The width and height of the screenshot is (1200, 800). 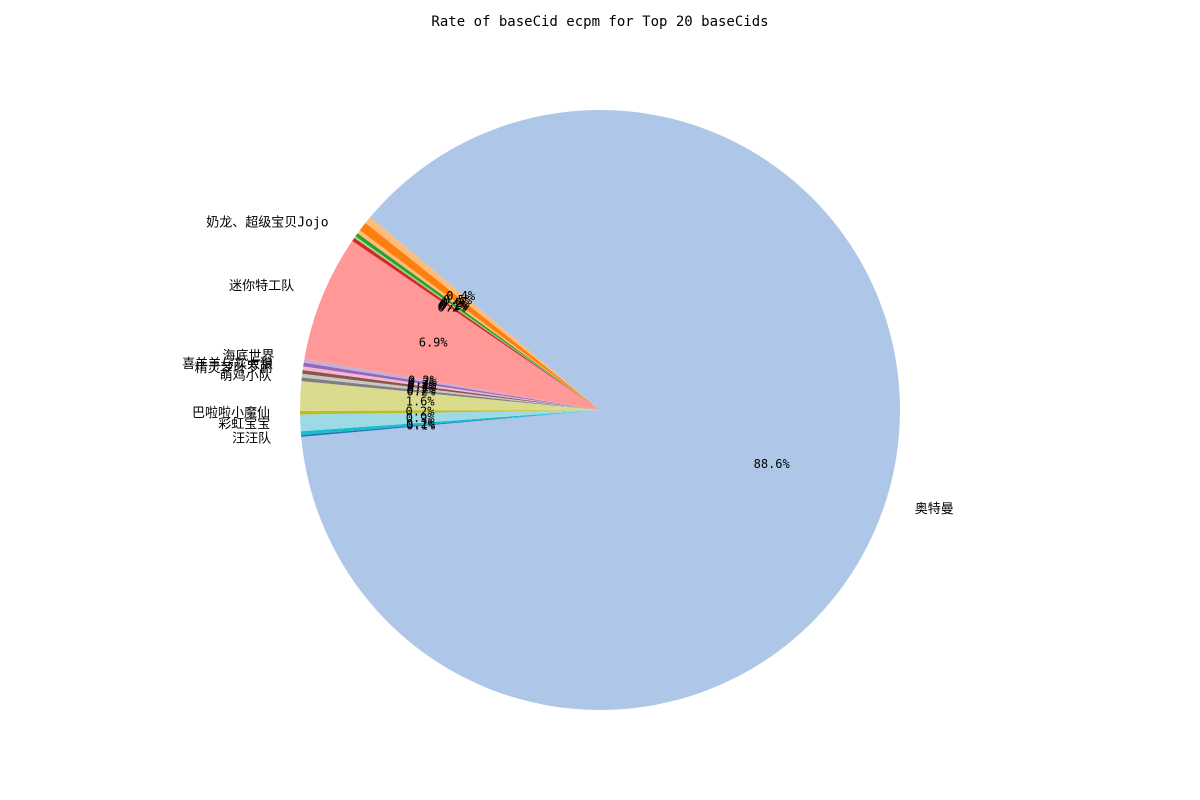 What do you see at coordinates (231, 413) in the screenshot?
I see `slice-label: 巴啦啦小魔仙` at bounding box center [231, 413].